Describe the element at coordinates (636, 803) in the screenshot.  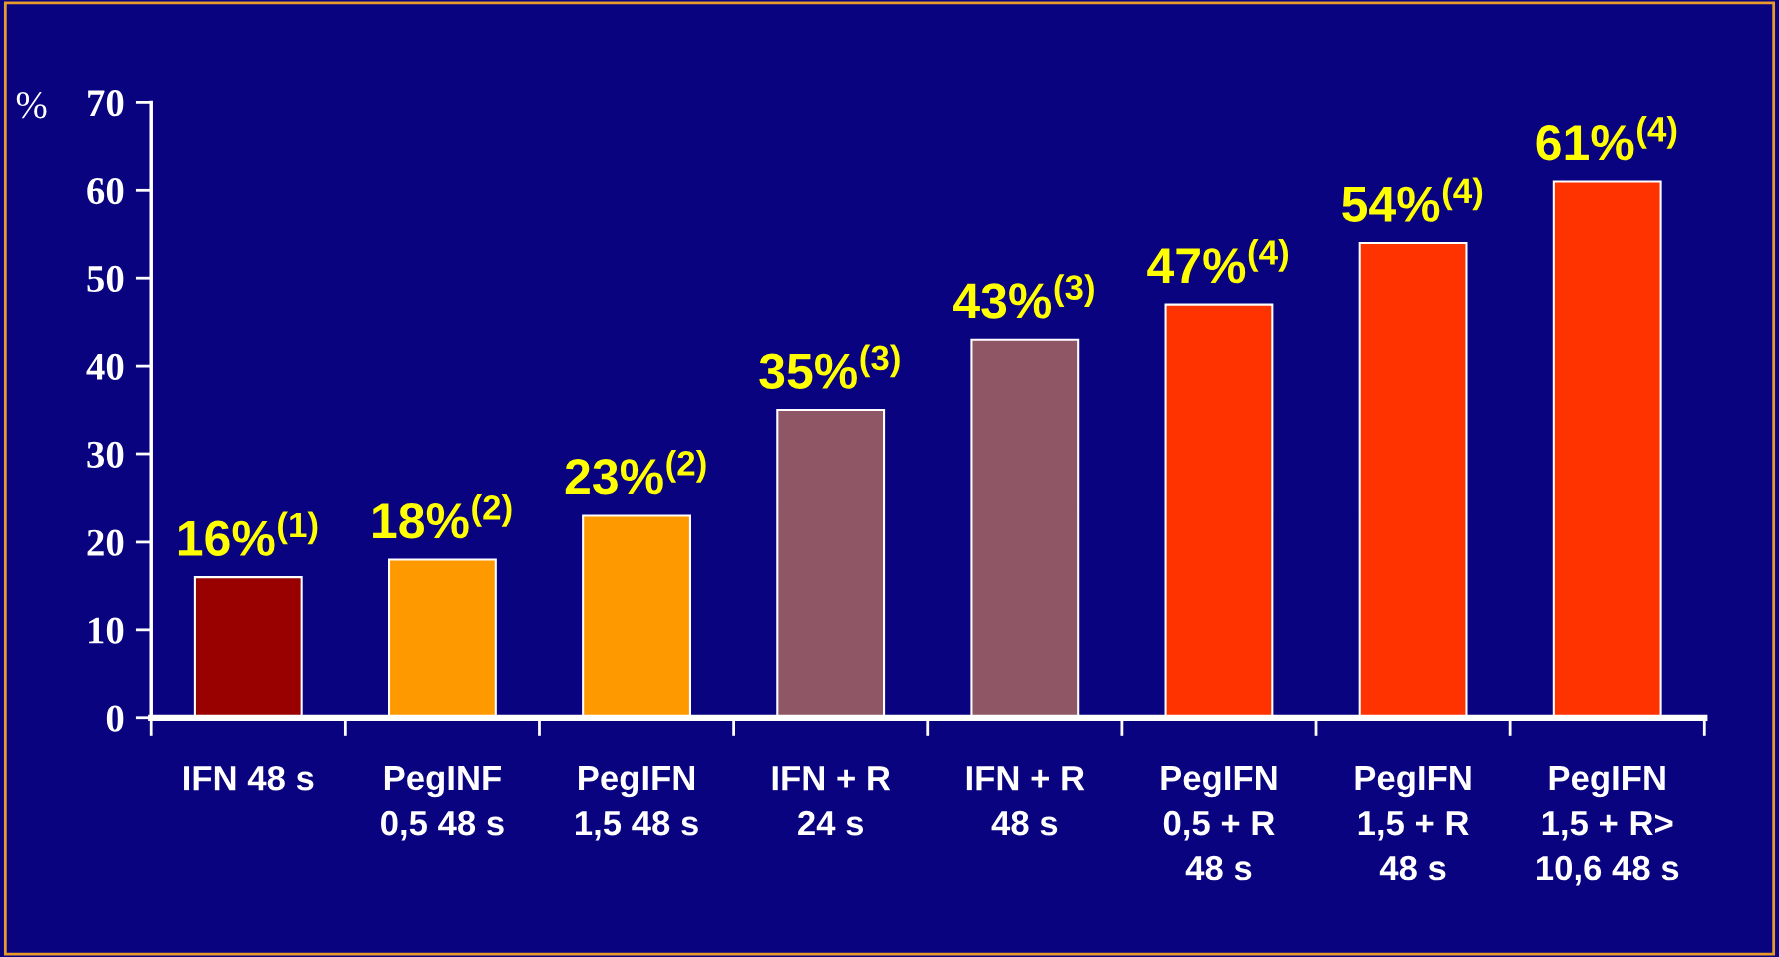
I see `x-tick-label: PegIFN 1,5 48 s` at that location.